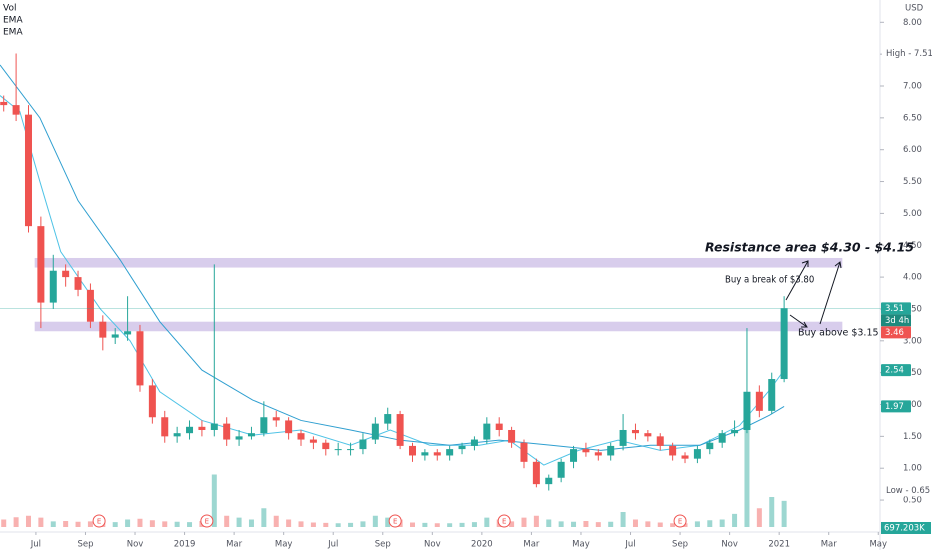 Image resolution: width=932 pixels, height=550 pixels. Describe the element at coordinates (912, 373) in the screenshot. I see `y-tick-label: 2.50` at that location.